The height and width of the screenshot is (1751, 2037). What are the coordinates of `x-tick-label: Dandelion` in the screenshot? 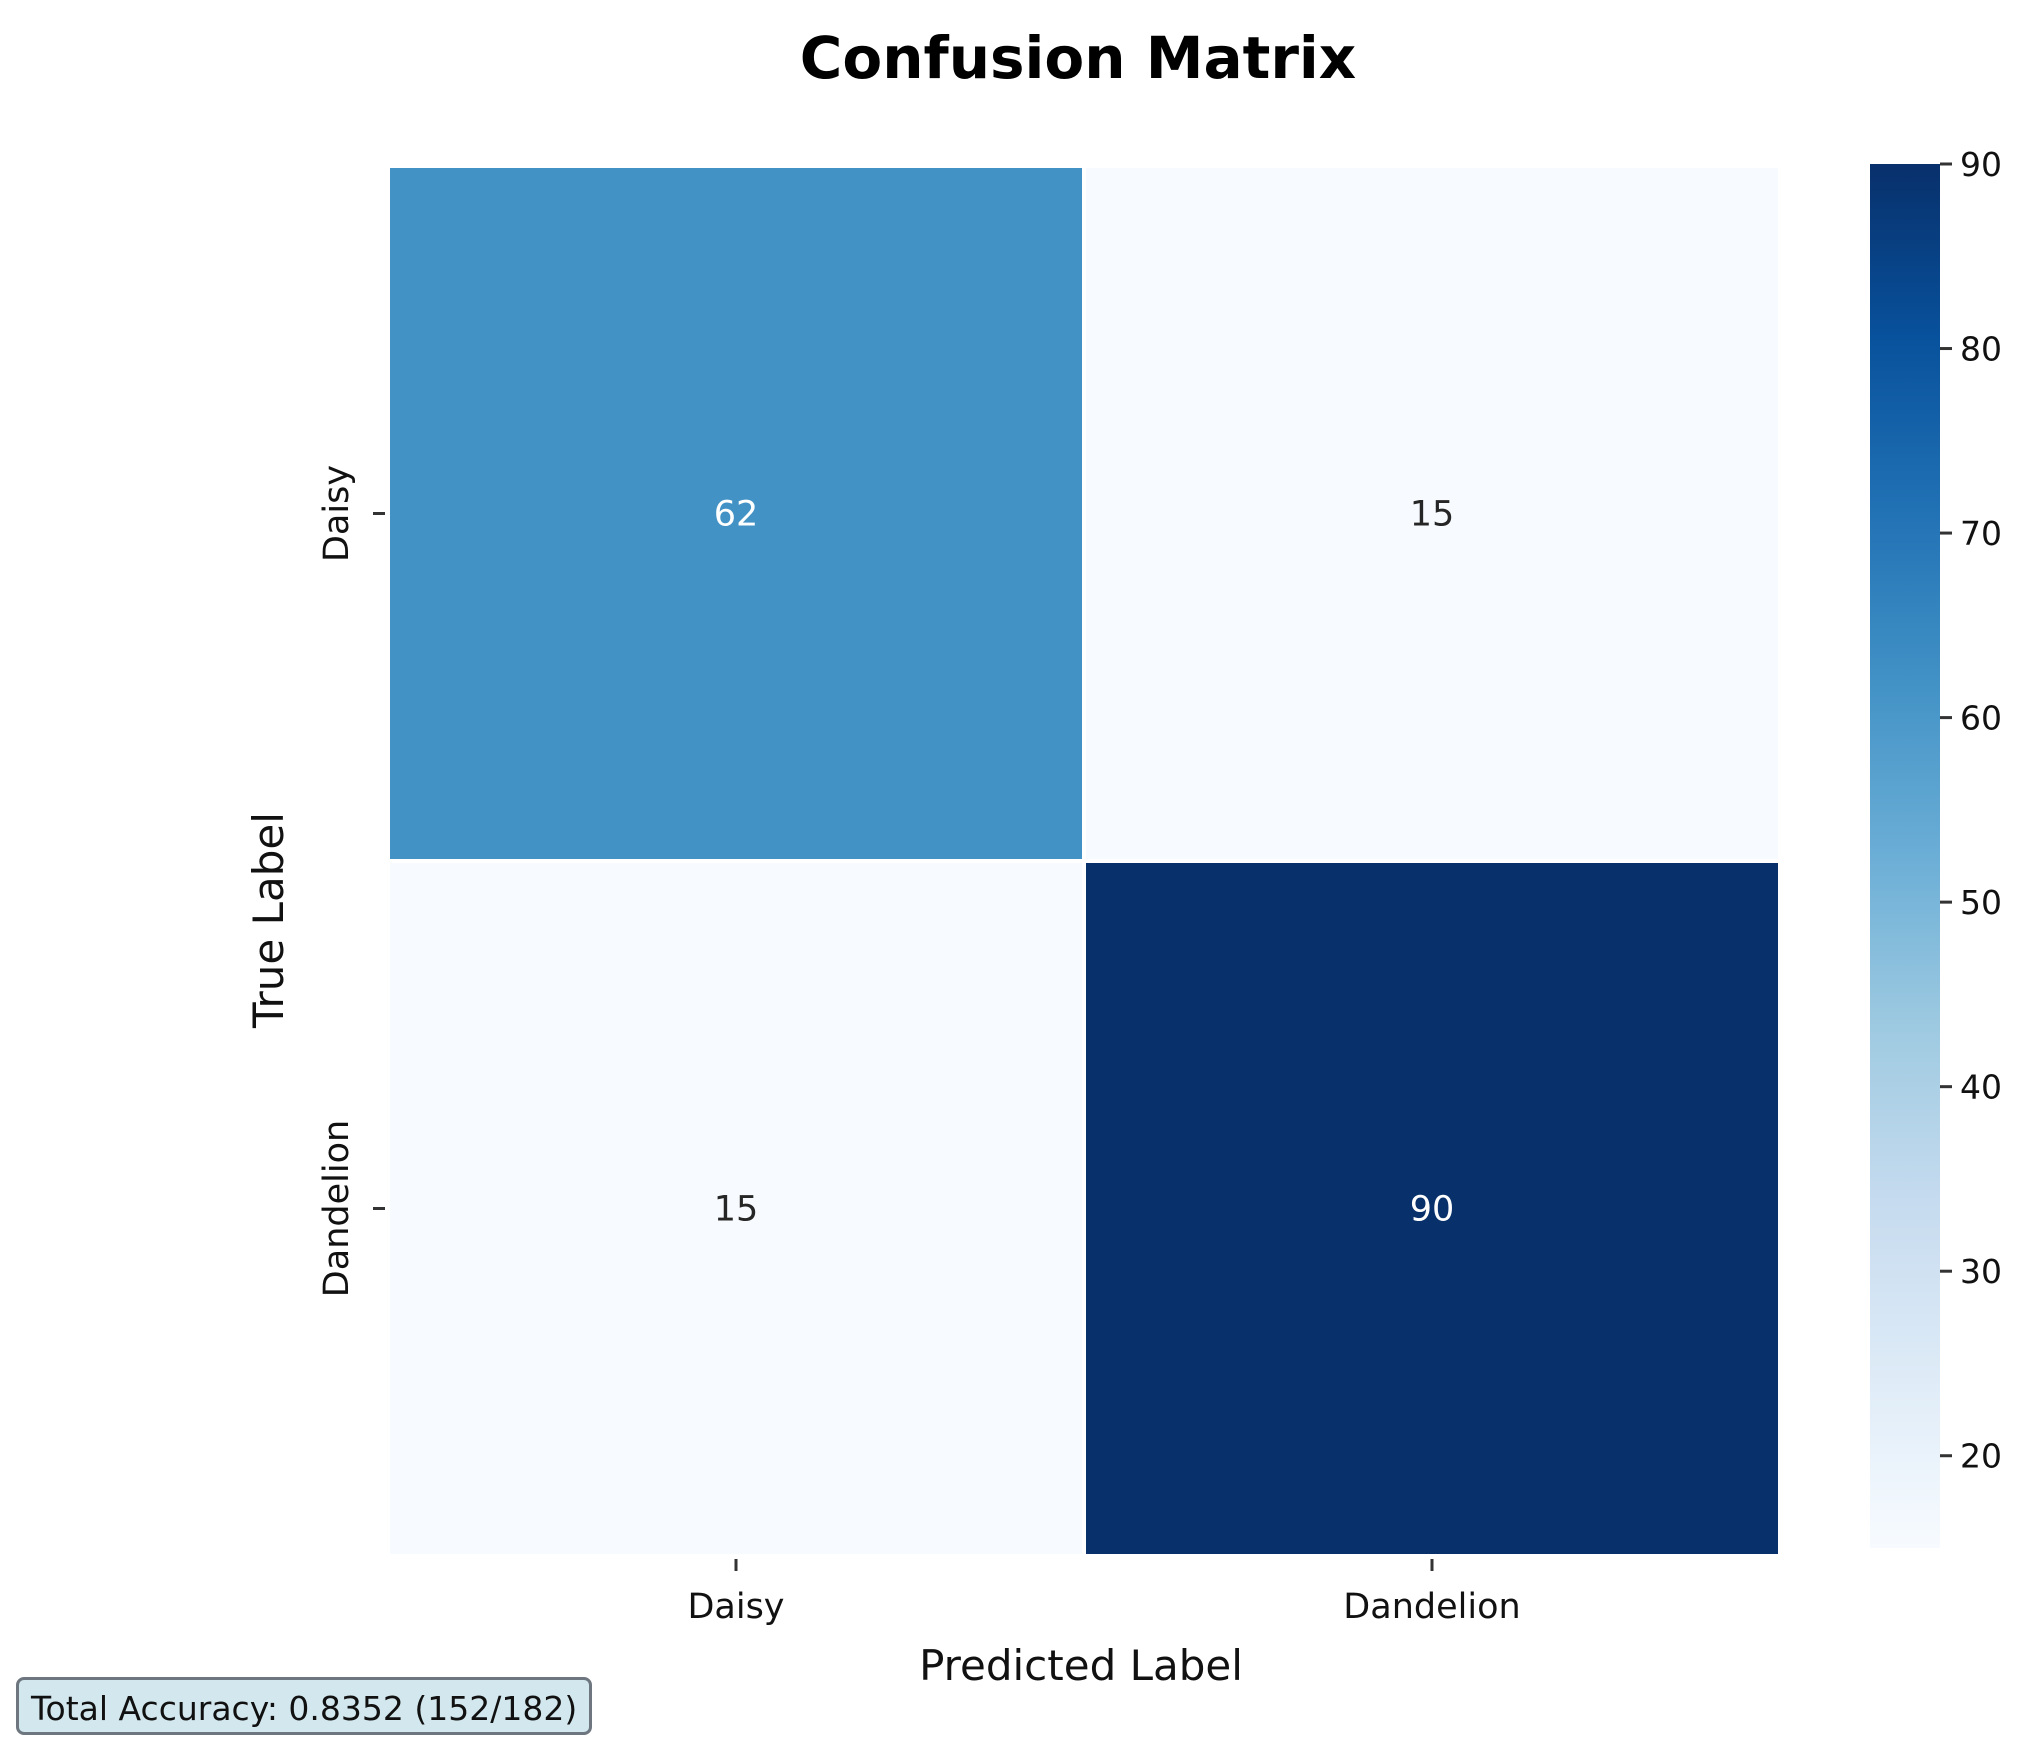 It's located at (1431, 1607).